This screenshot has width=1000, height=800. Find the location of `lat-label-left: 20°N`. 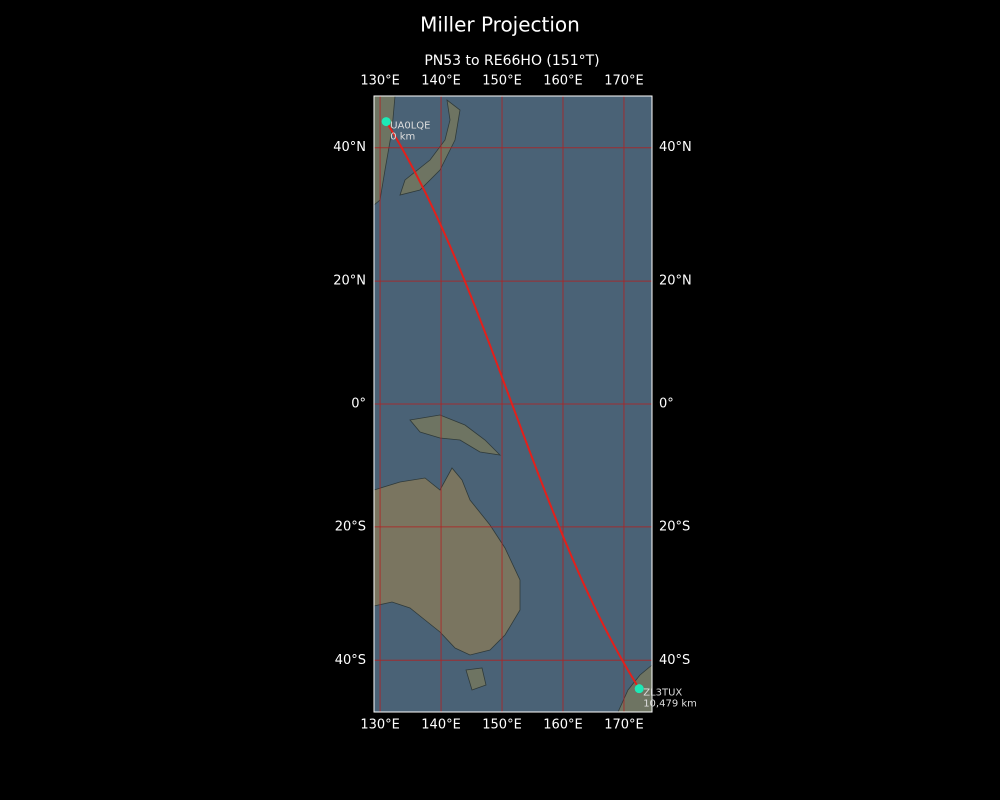

lat-label-left: 20°N is located at coordinates (349, 281).